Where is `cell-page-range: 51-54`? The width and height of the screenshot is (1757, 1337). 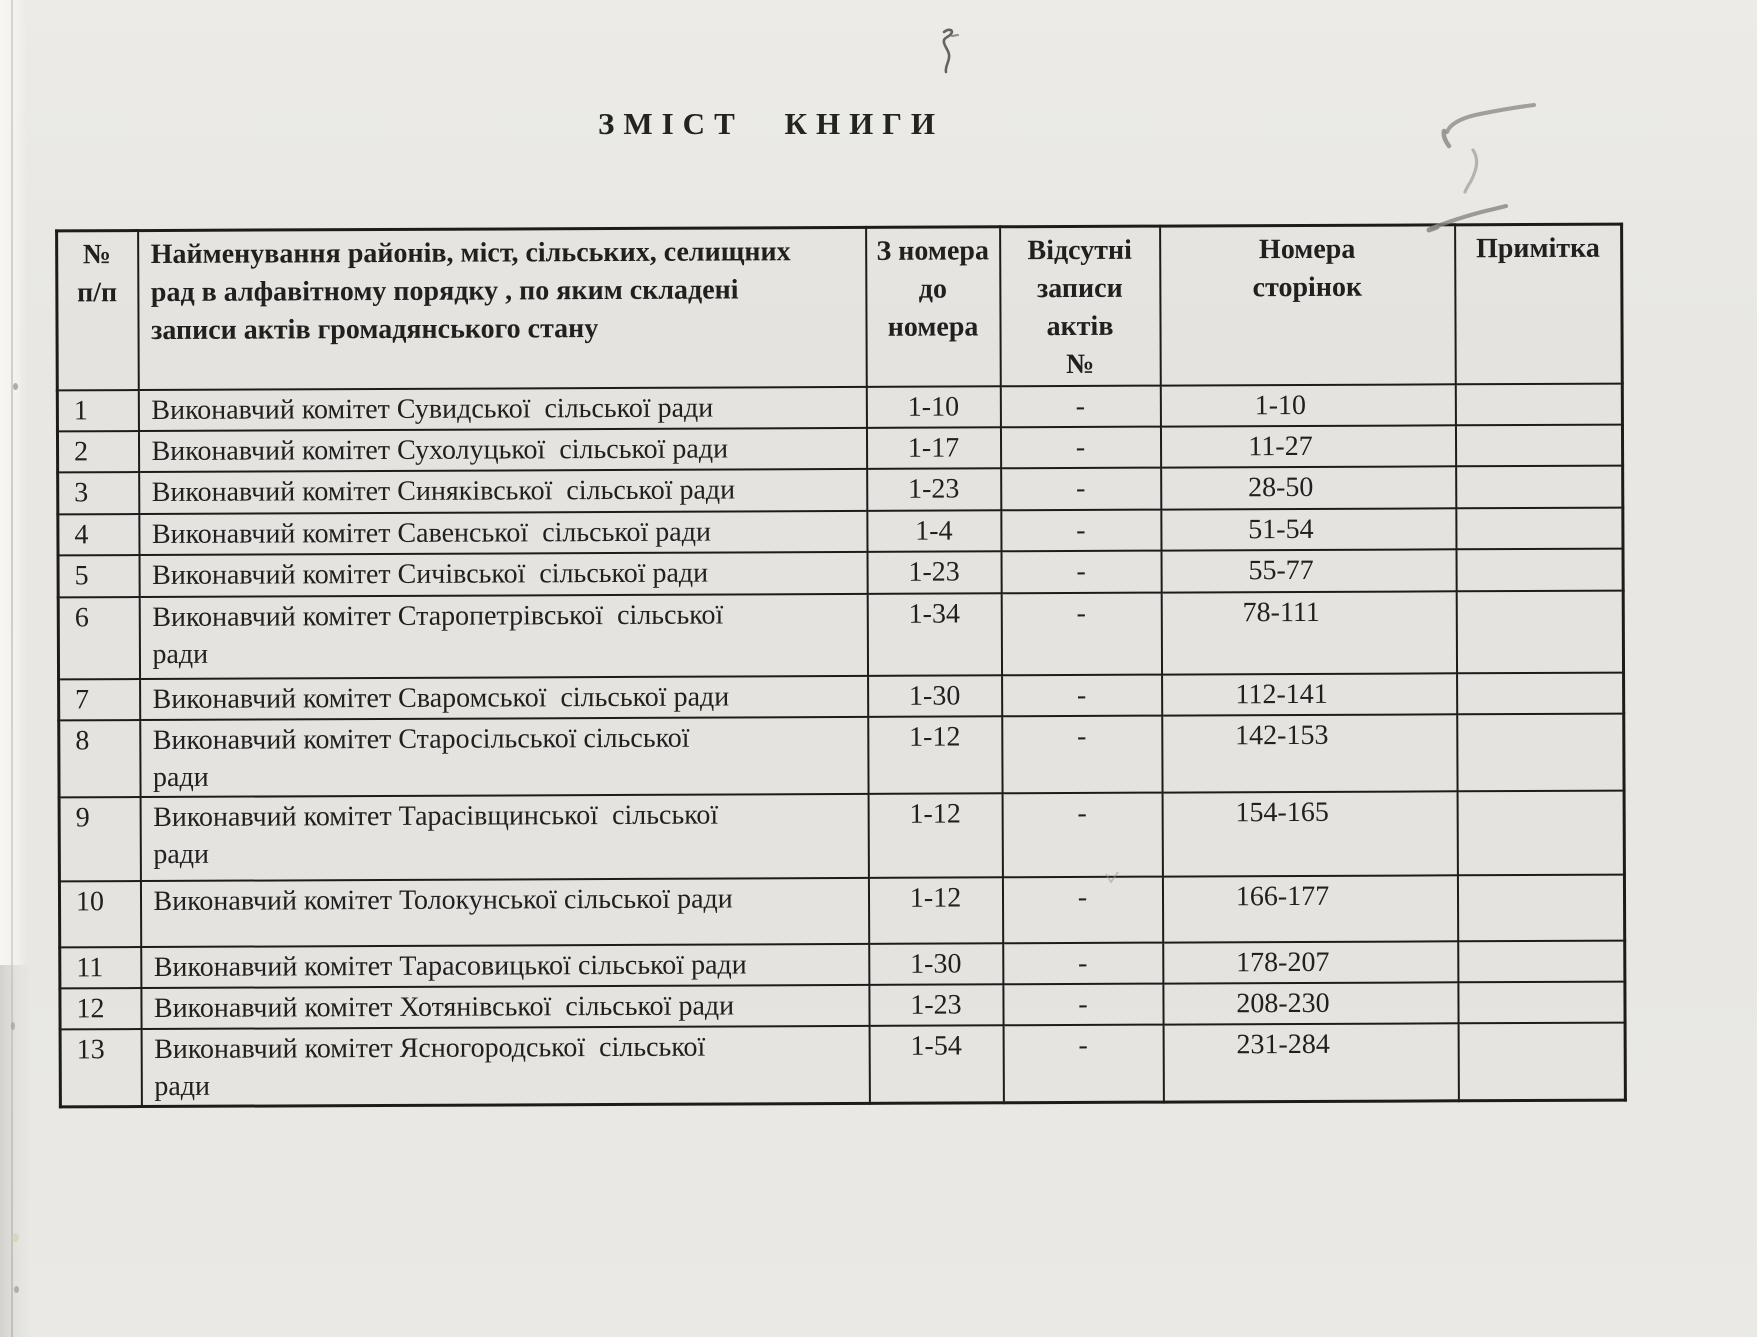 cell-page-range: 51-54 is located at coordinates (1308, 529).